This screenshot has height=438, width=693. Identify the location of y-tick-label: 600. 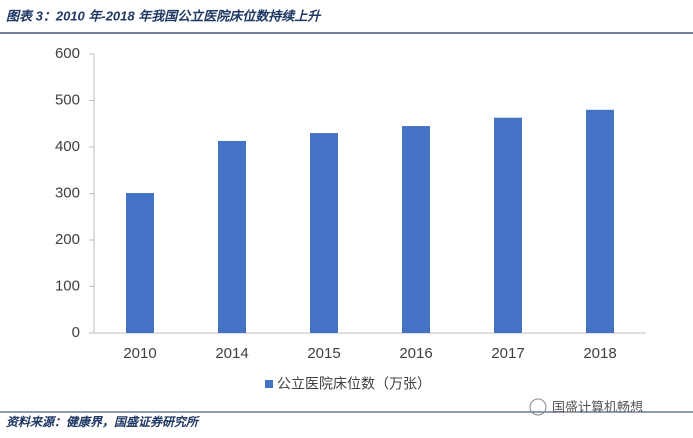
(67, 53).